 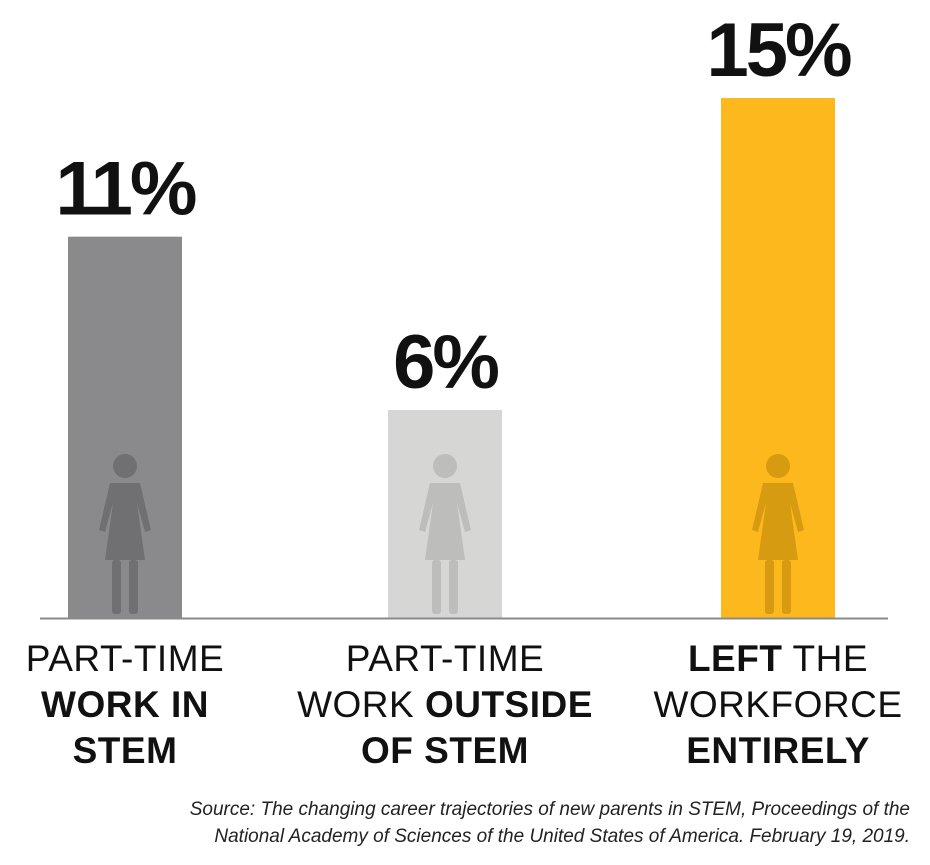 What do you see at coordinates (778, 704) in the screenshot?
I see `category-label-3: LEFT THE WORKFORCE ENTIRELY` at bounding box center [778, 704].